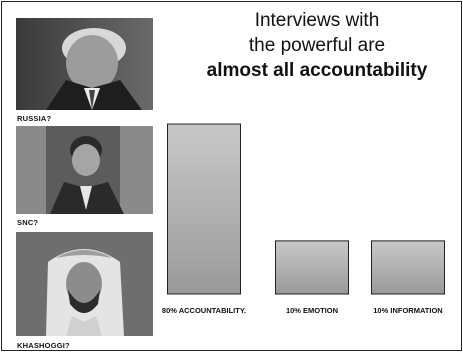 The image size is (463, 353). What do you see at coordinates (34, 118) in the screenshot?
I see `photo-1-caption: RUSSIA?` at bounding box center [34, 118].